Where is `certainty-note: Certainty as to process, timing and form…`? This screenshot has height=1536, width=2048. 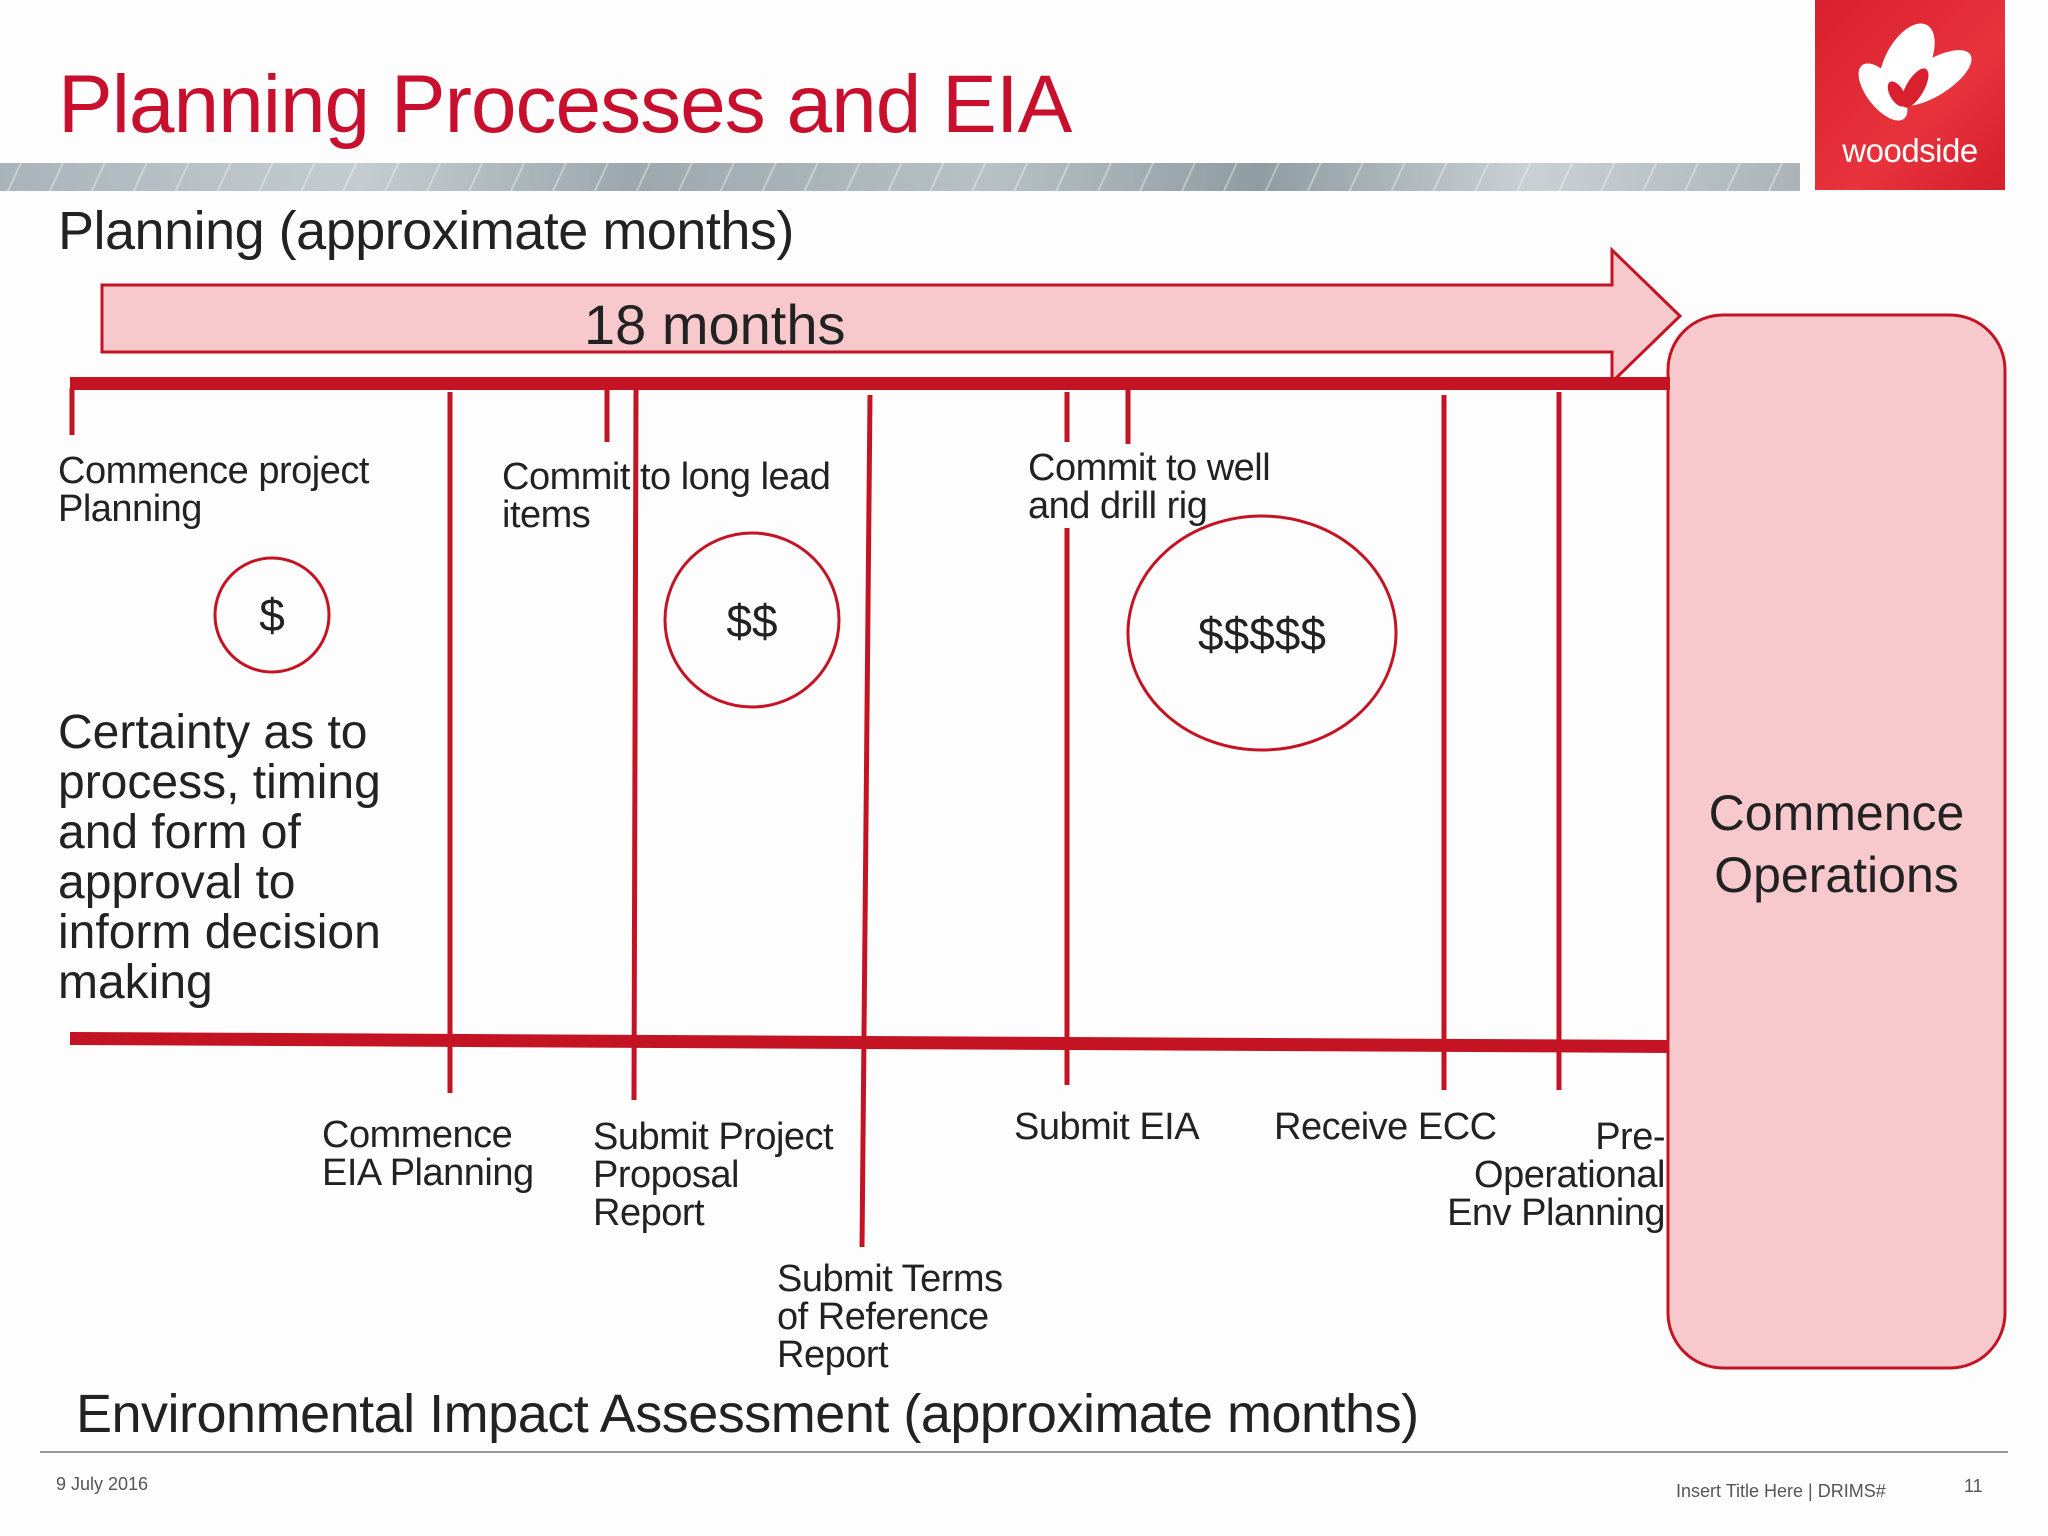
certainty-note: Certainty as to process, timing and form… is located at coordinates (238, 858).